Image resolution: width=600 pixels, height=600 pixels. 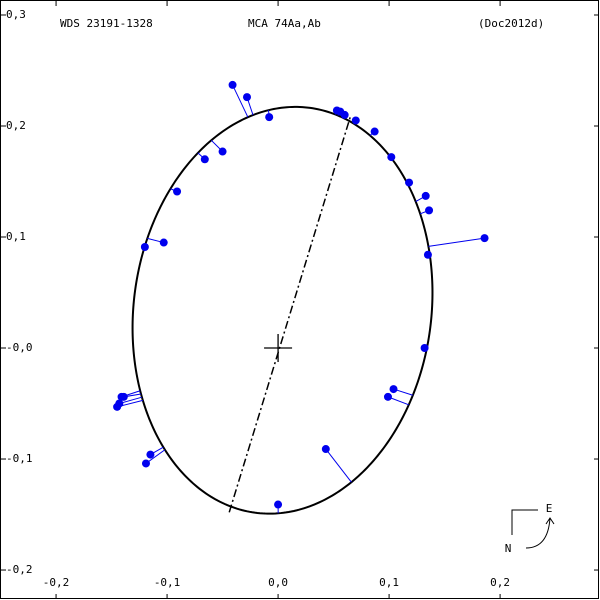 What do you see at coordinates (167, 582) in the screenshot?
I see `x-tick-label: -0,1` at bounding box center [167, 582].